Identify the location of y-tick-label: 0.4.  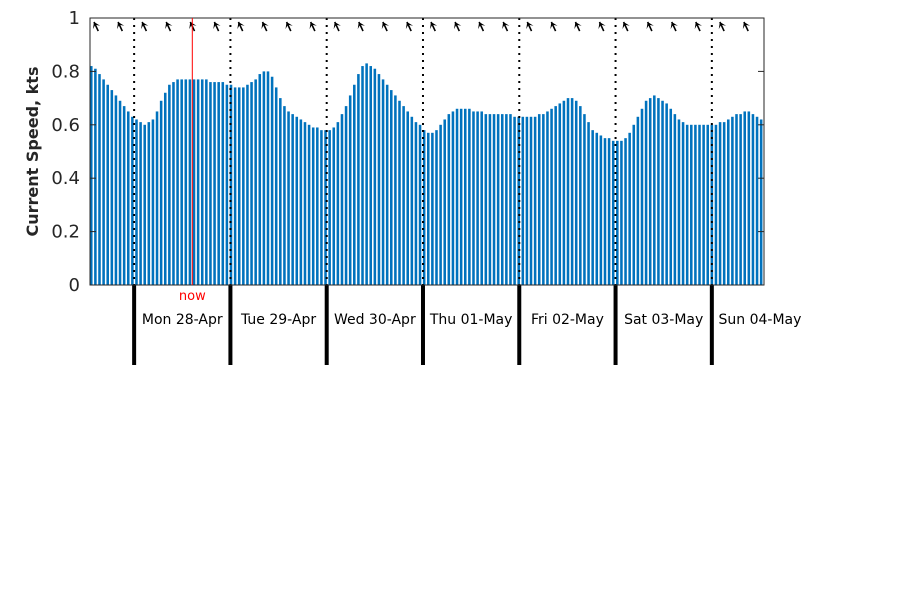
(65, 178).